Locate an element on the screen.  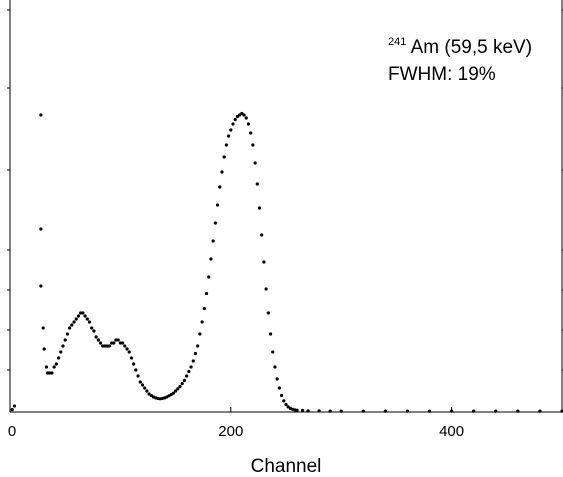
annotation: 241 Am (59,5 keV) FWHM: 19% is located at coordinates (460, 57).